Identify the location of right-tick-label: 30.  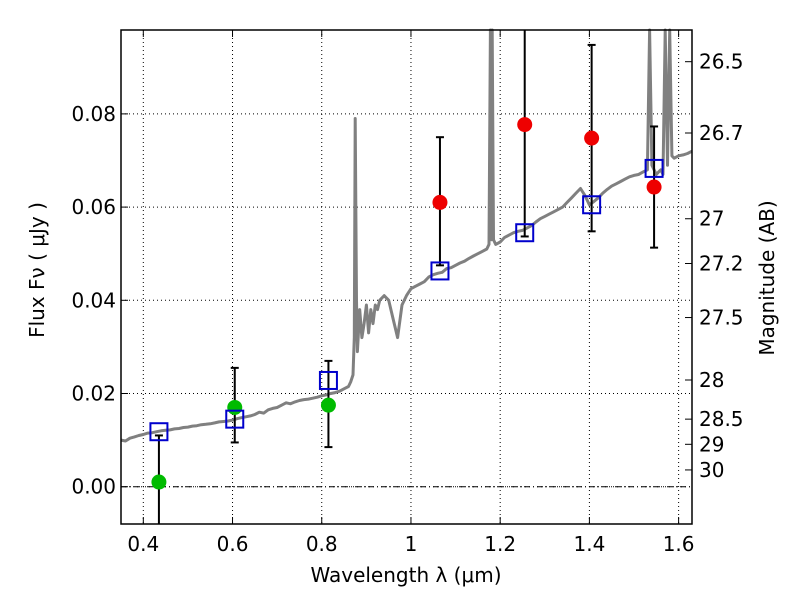
(711, 470).